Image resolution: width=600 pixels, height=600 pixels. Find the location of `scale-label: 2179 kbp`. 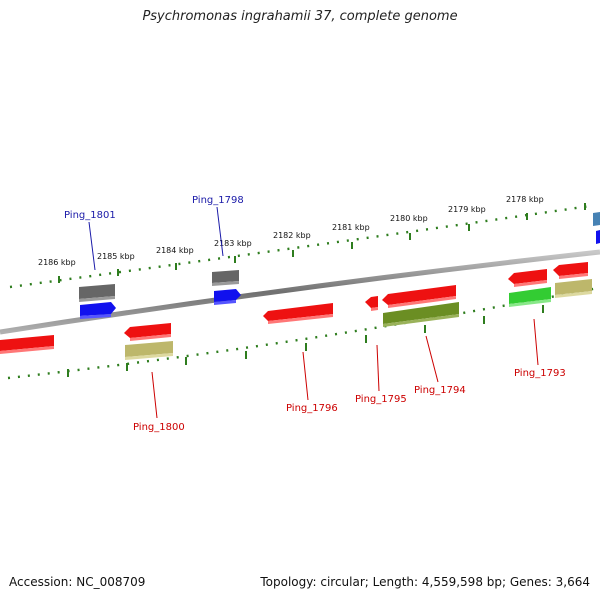

scale-label: 2179 kbp is located at coordinates (467, 209).